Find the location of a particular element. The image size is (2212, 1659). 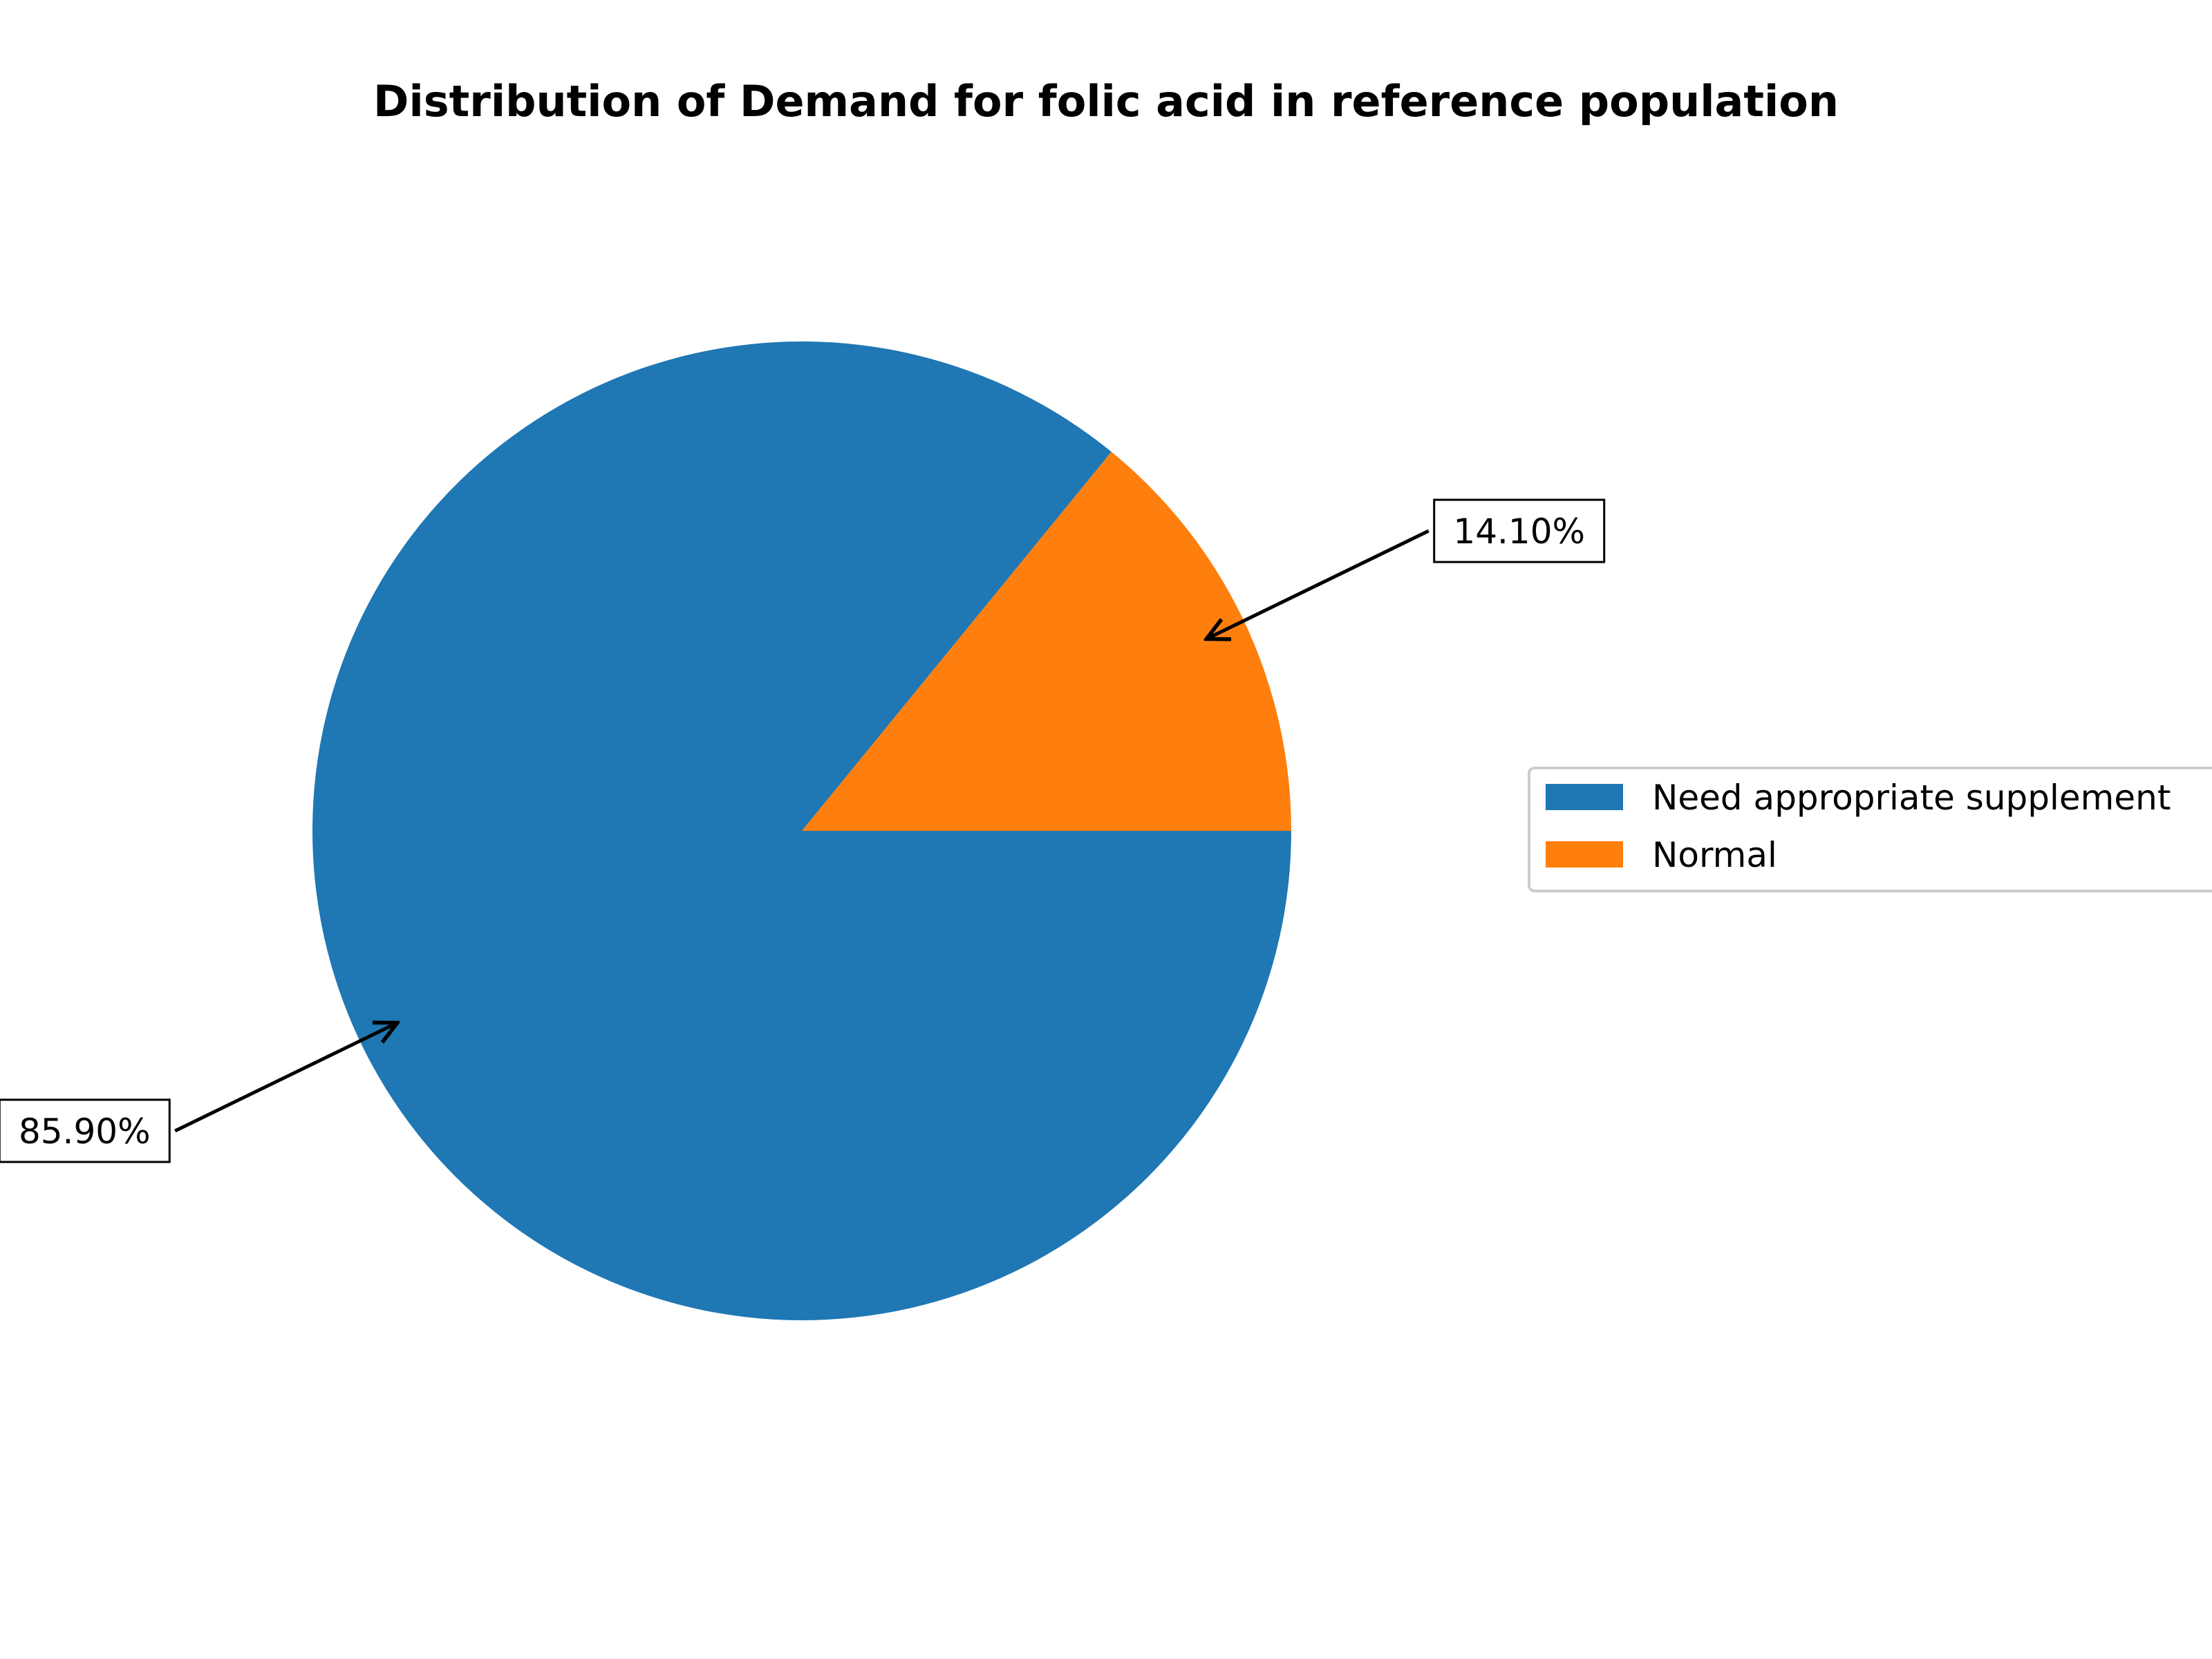

legend: Need appropriate supplement Normal is located at coordinates (1870, 829).